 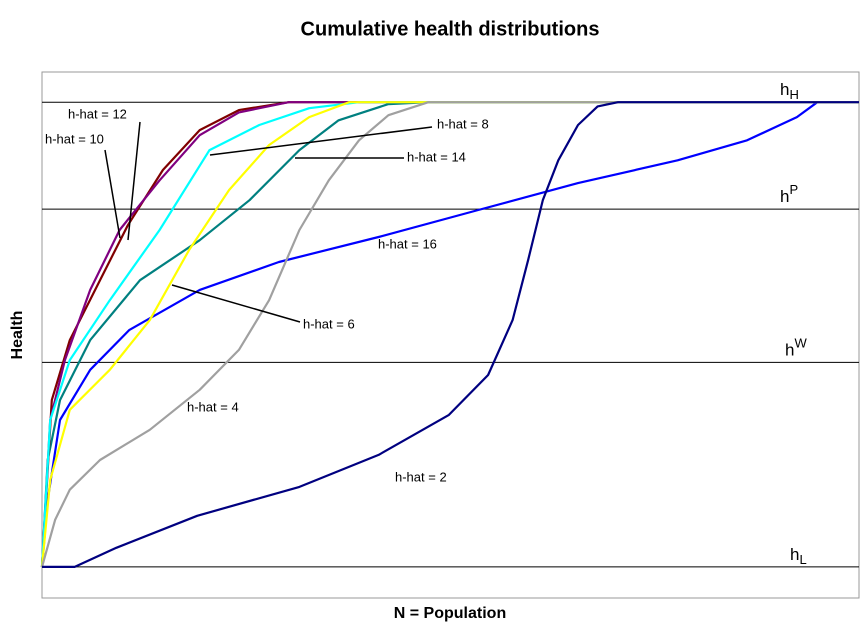 I want to click on series-label: h-hat = 16, so click(x=407, y=243).